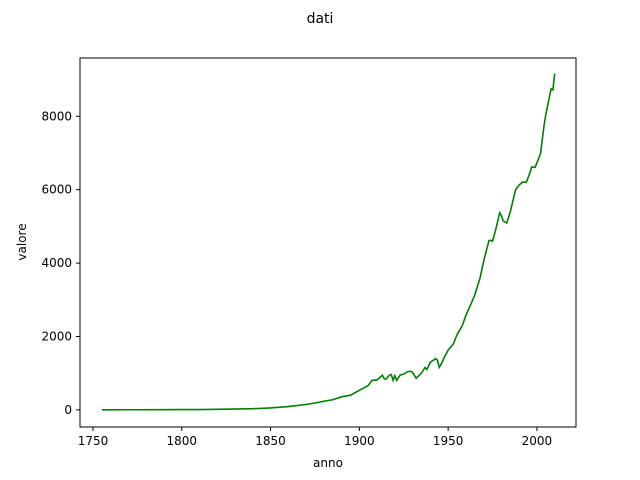  What do you see at coordinates (320, 19) in the screenshot?
I see `chart-title: dati` at bounding box center [320, 19].